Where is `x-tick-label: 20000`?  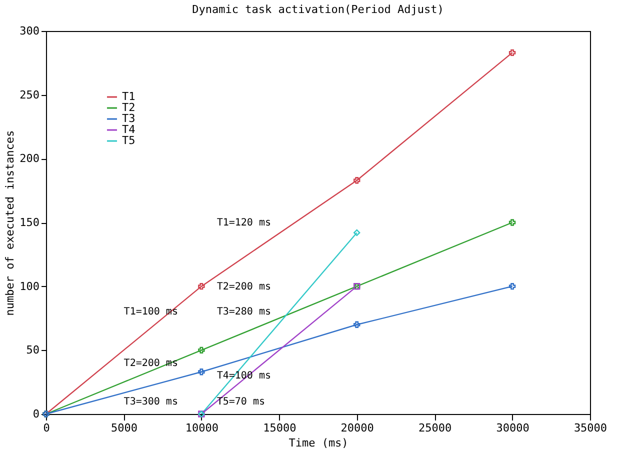 x-tick-label: 20000 is located at coordinates (357, 428).